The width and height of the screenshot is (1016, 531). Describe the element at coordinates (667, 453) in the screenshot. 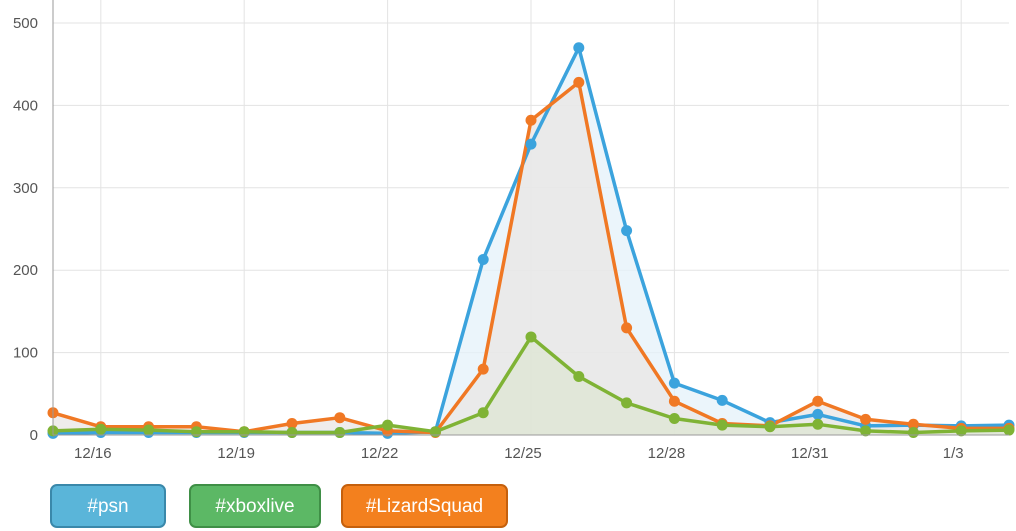

I see `x-tick-label: 12/28` at that location.